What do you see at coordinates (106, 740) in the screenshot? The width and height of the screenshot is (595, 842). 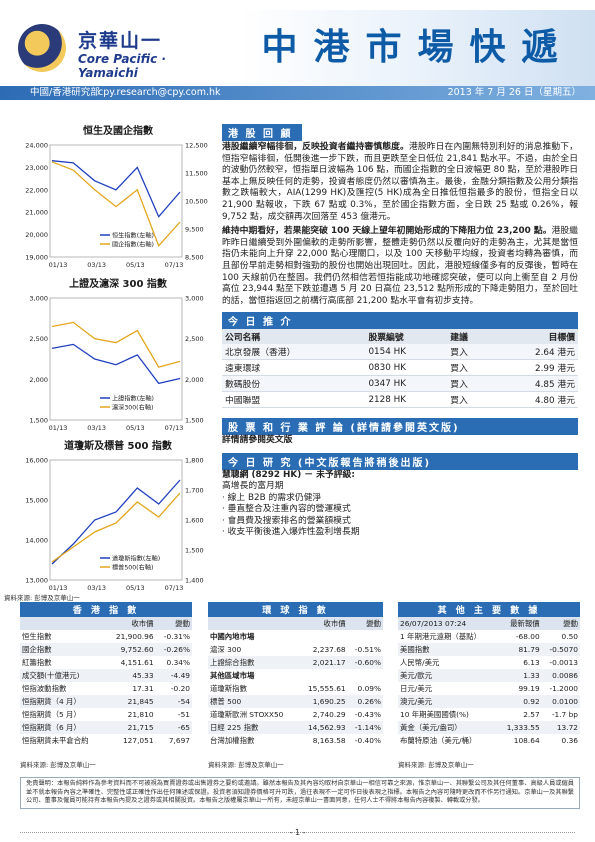 I see `table-row: 恒指期貨未平倉合約 127,051 7,697` at bounding box center [106, 740].